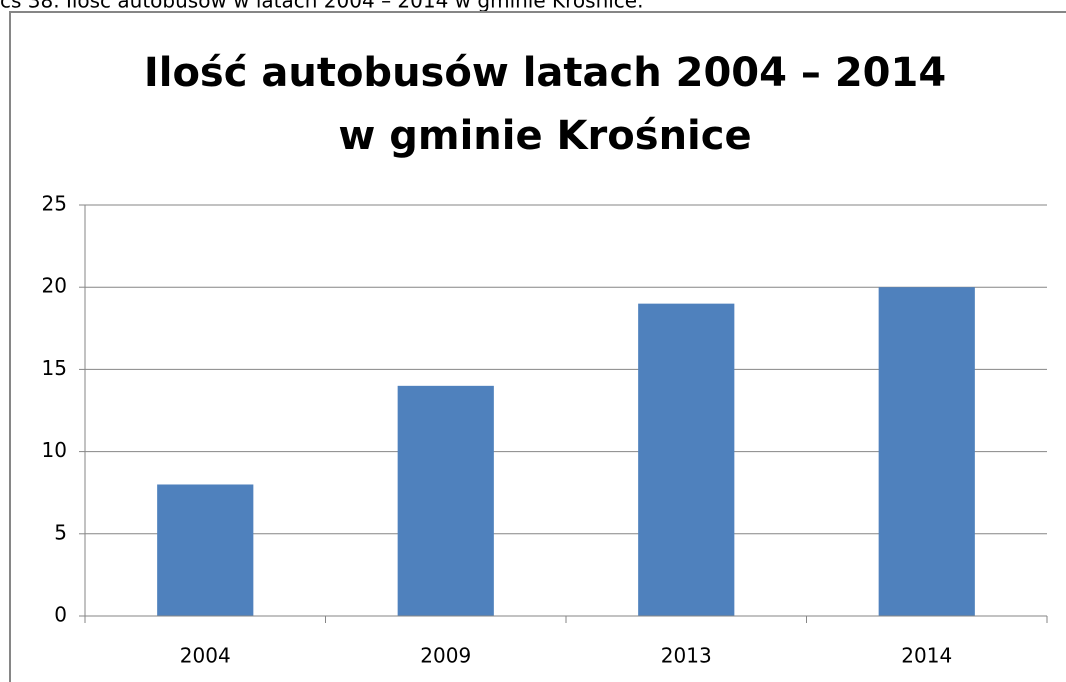 This screenshot has height=682, width=1066. I want to click on y-tick-label: 15, so click(54, 368).